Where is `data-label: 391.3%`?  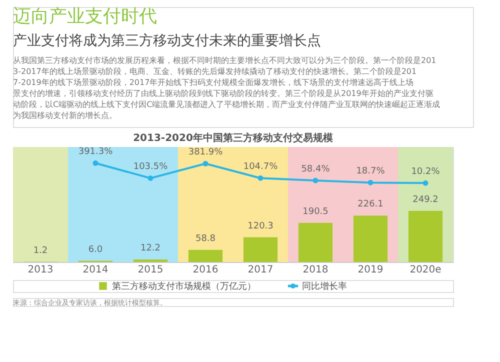 data-label: 391.3% is located at coordinates (96, 152).